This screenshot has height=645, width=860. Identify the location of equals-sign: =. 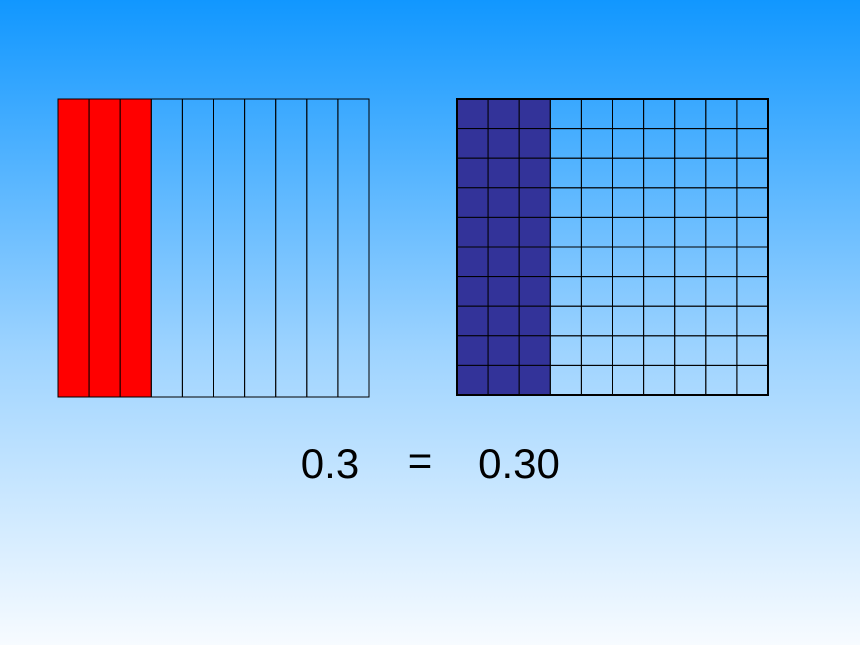
(420, 460).